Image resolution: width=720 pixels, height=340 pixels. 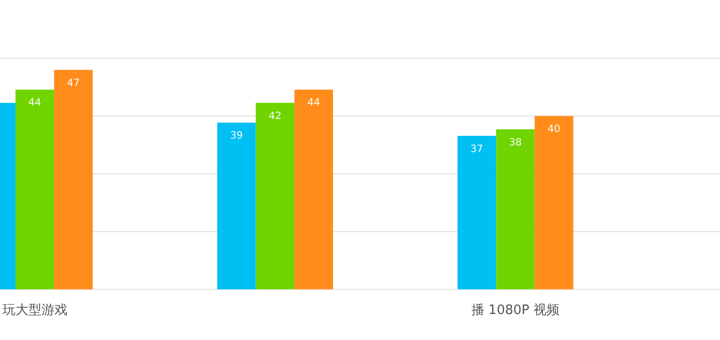 I want to click on data-label: 42, so click(x=275, y=116).